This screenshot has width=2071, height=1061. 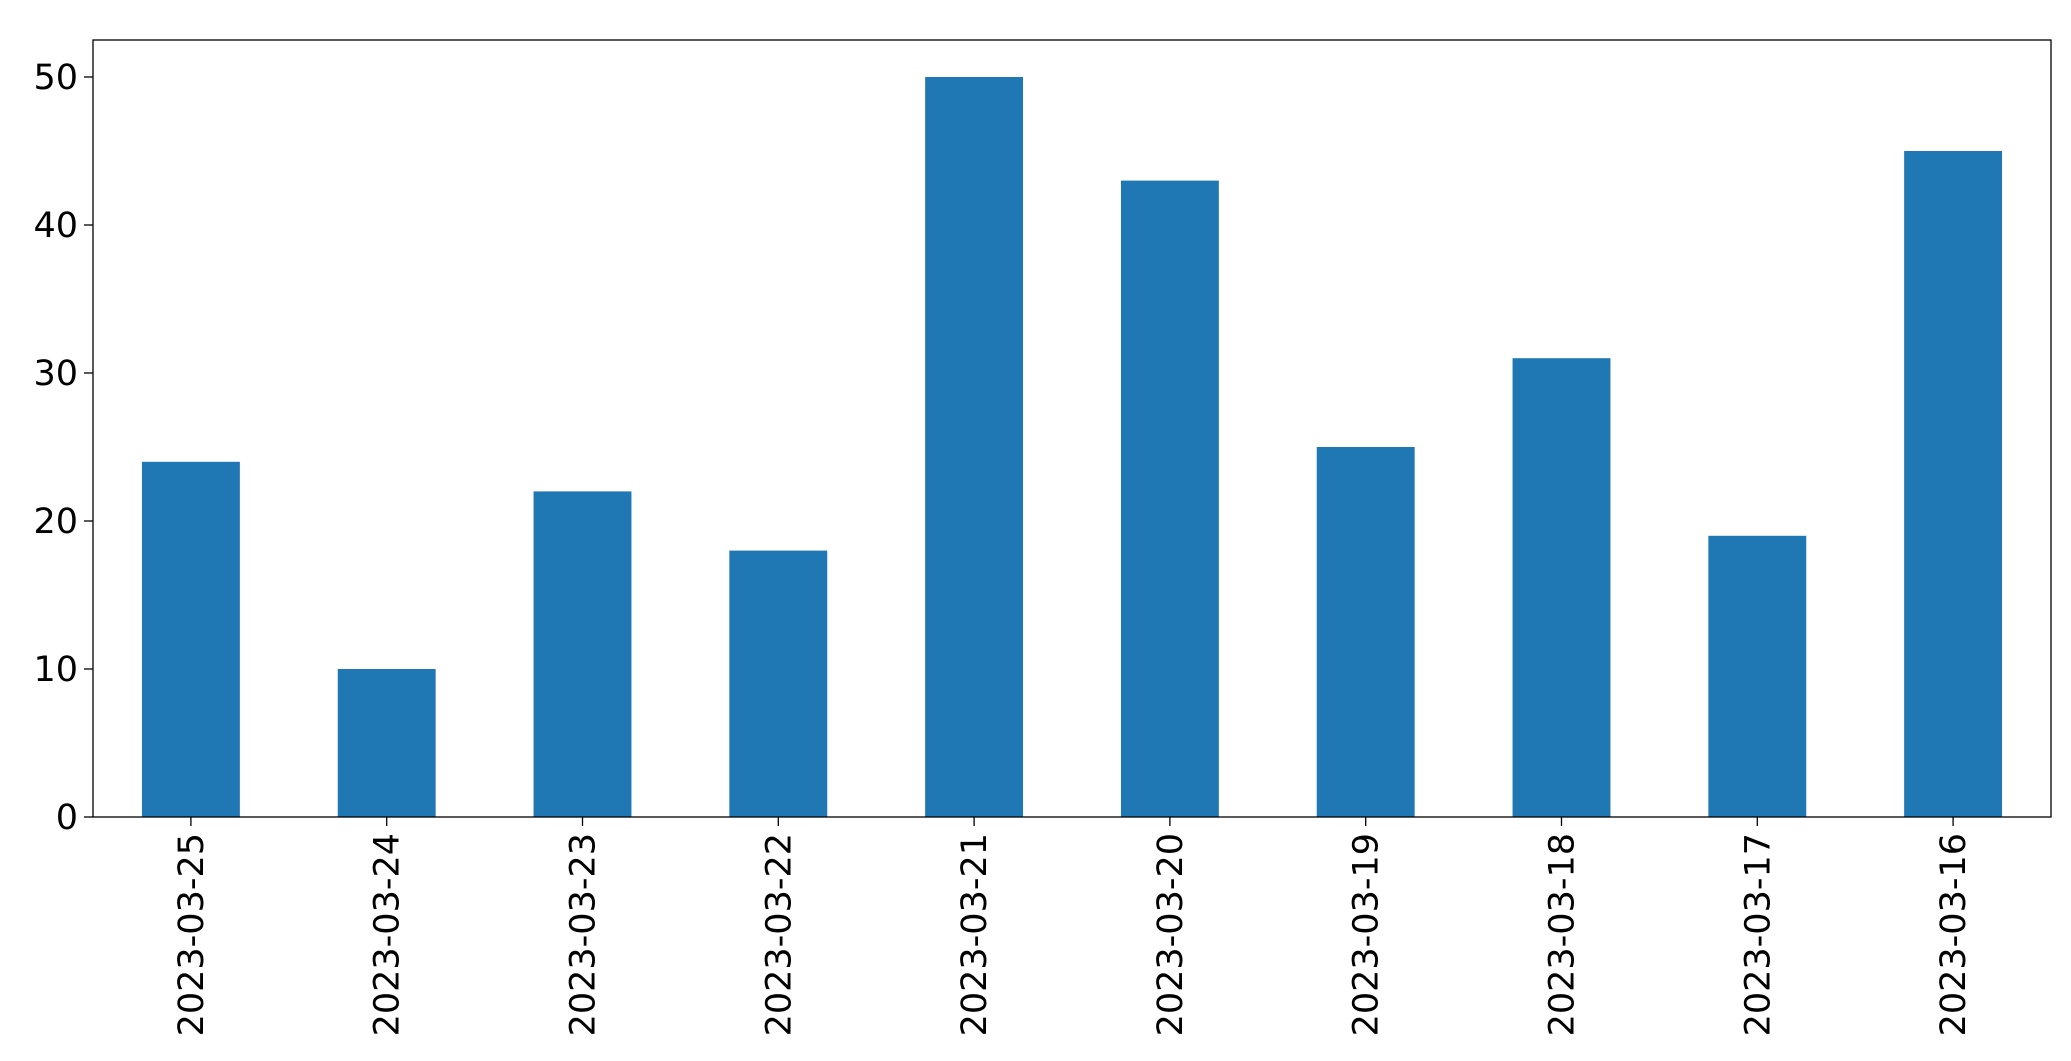 I want to click on x-tick-label: 2023-03-16, so click(x=1954, y=934).